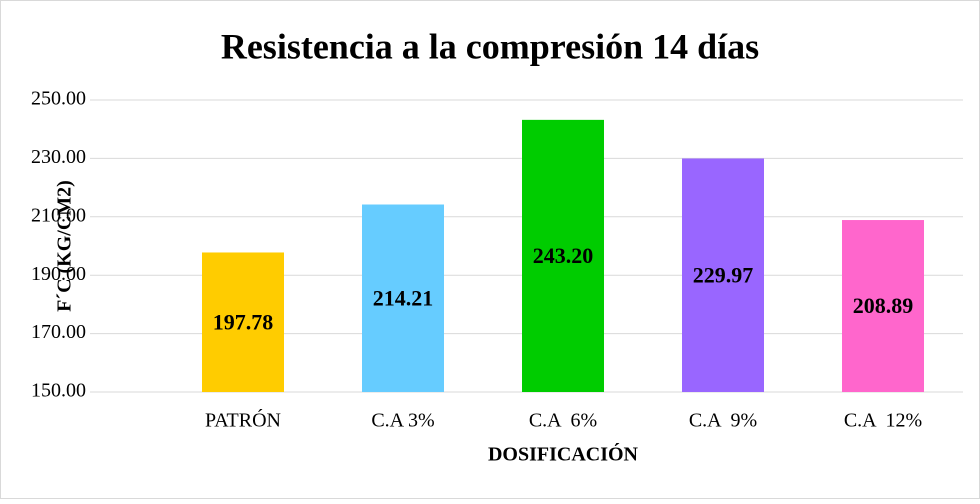 This screenshot has height=504, width=980. Describe the element at coordinates (58, 215) in the screenshot. I see `y-tick-label: 210.00` at that location.